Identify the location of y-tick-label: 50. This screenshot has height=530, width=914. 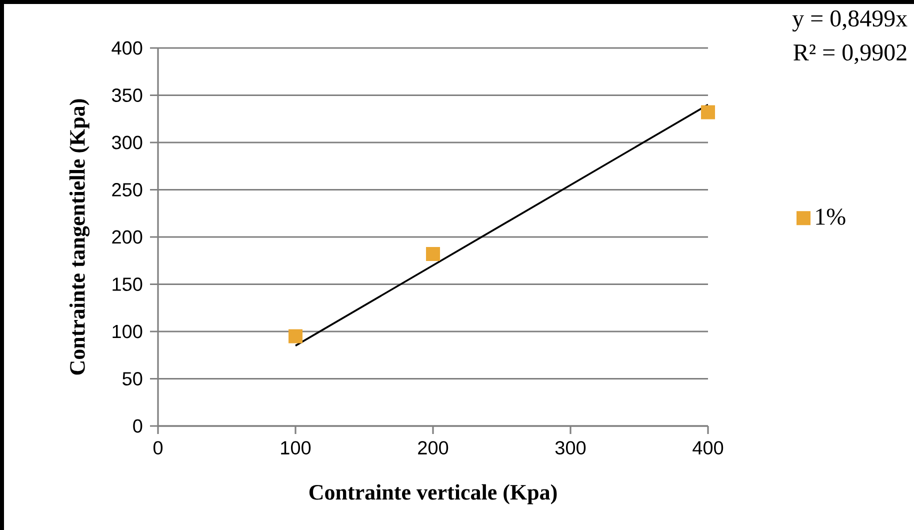
(132, 379).